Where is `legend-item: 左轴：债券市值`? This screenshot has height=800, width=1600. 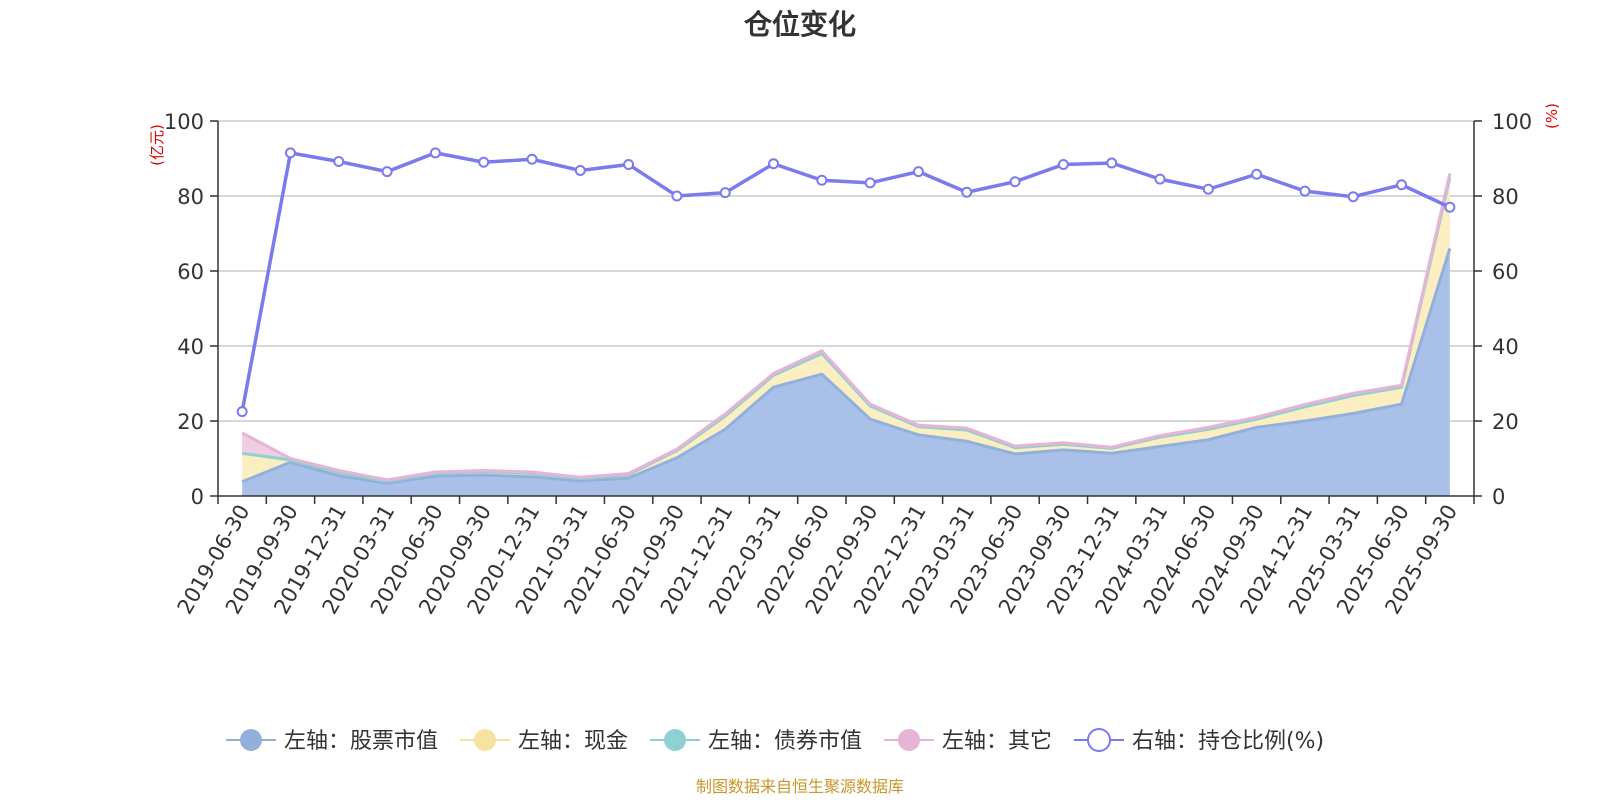 legend-item: 左轴：债券市值 is located at coordinates (756, 741).